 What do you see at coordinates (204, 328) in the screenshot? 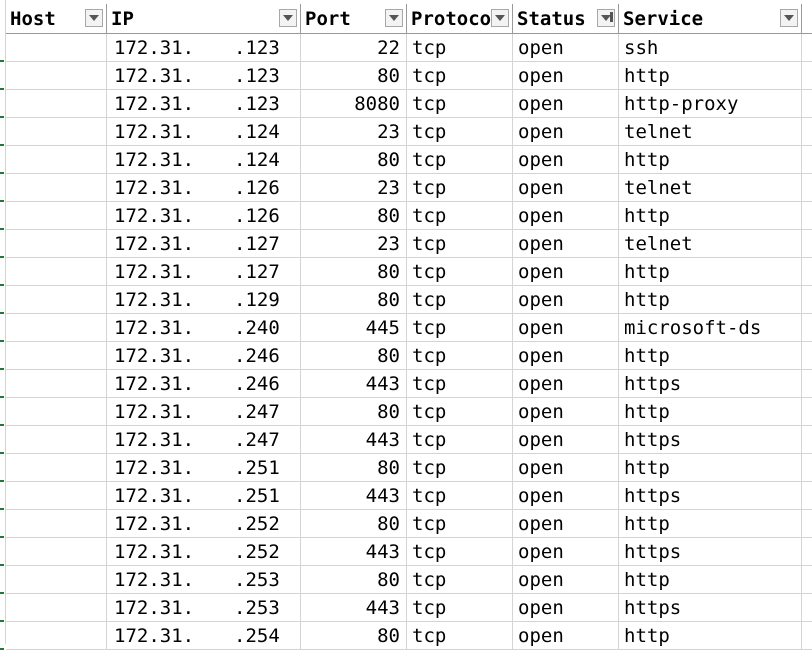
I see `ip-cell: 172.31. .240` at bounding box center [204, 328].